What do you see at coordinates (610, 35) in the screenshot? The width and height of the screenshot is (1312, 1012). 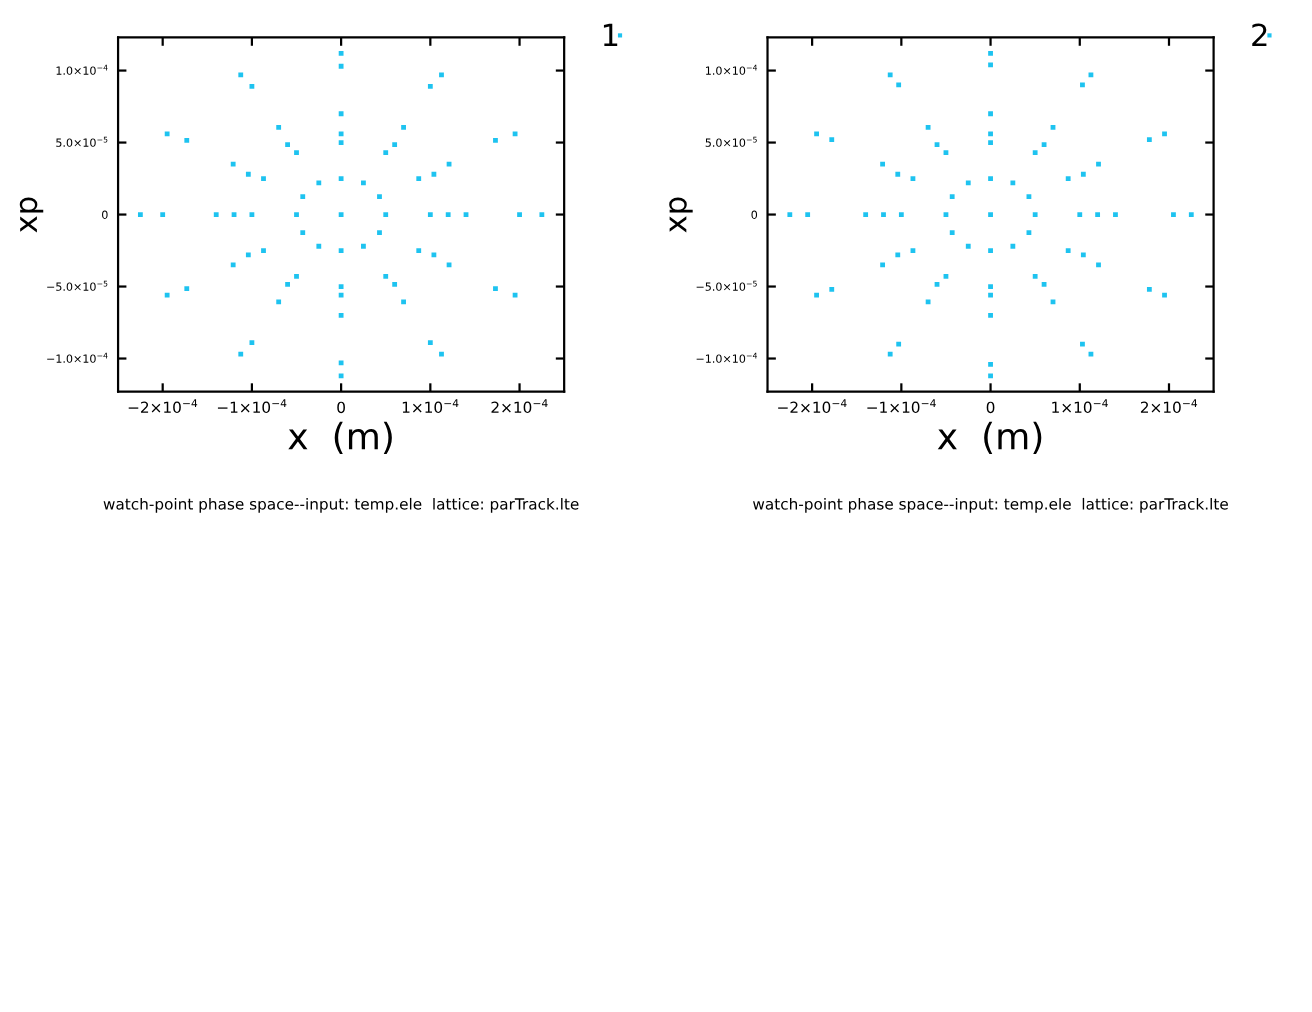 I see `legend-label: 1` at bounding box center [610, 35].